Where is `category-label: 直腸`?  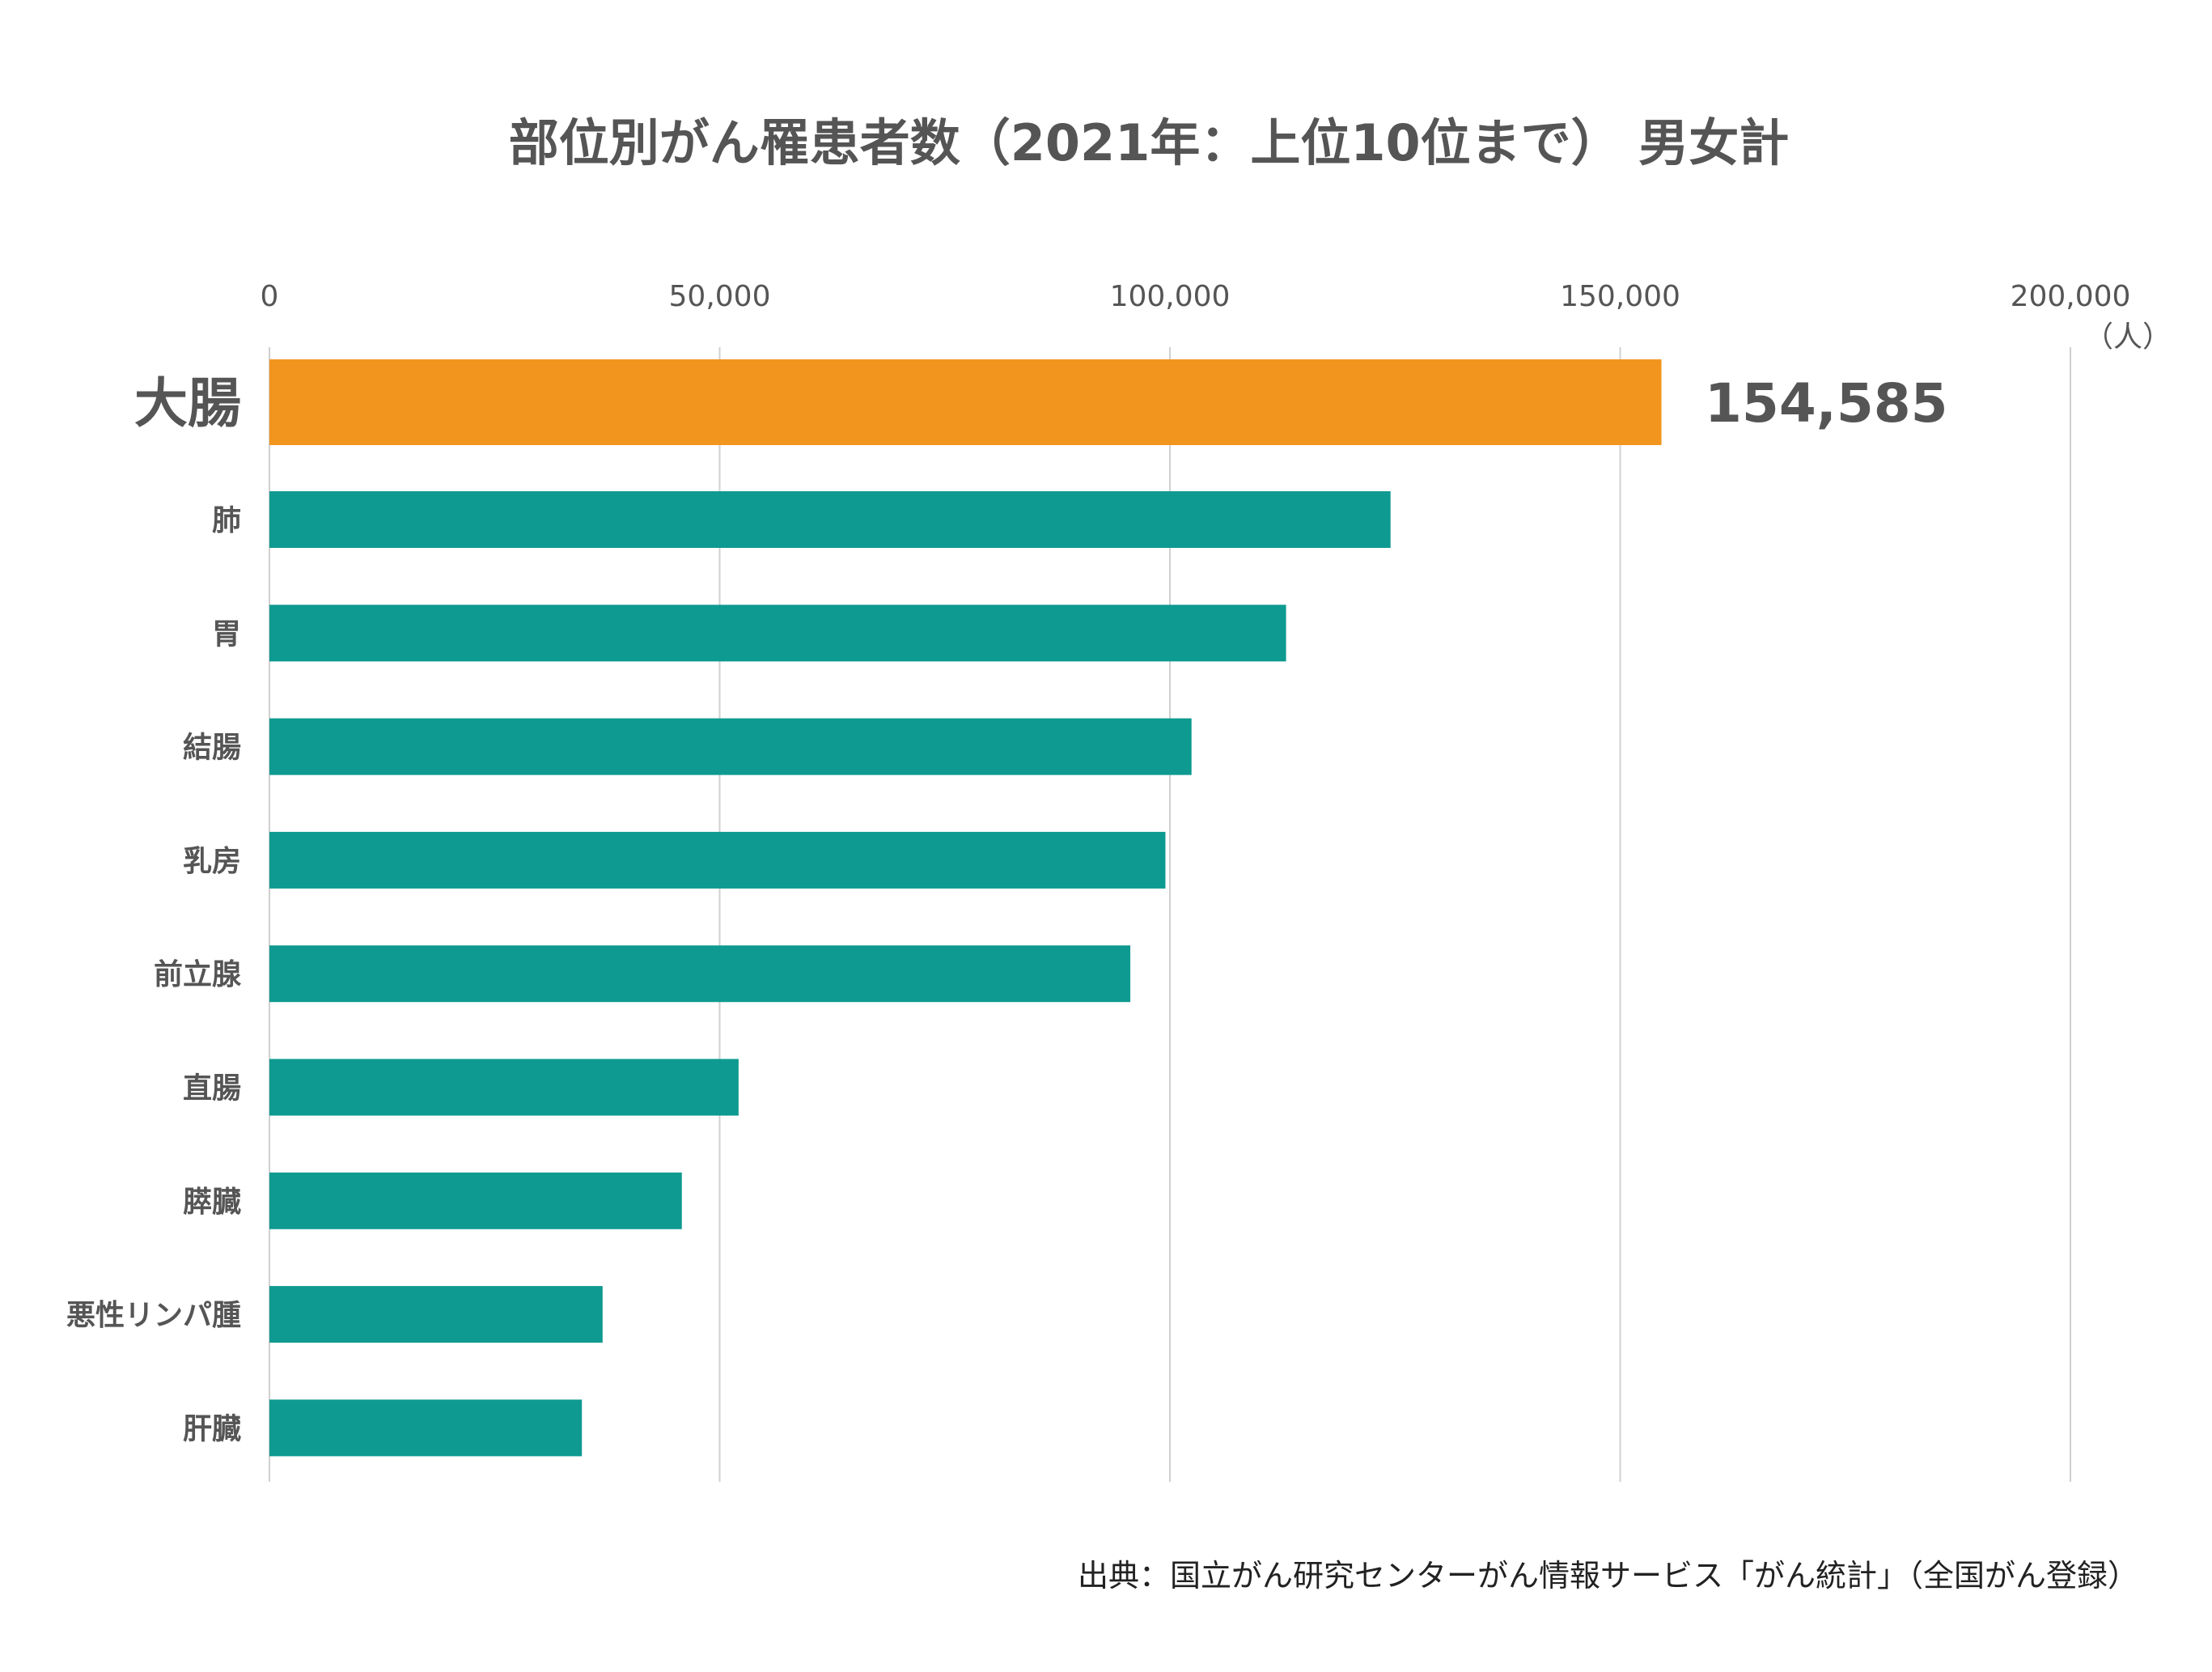
category-label: 直腸 is located at coordinates (212, 1088).